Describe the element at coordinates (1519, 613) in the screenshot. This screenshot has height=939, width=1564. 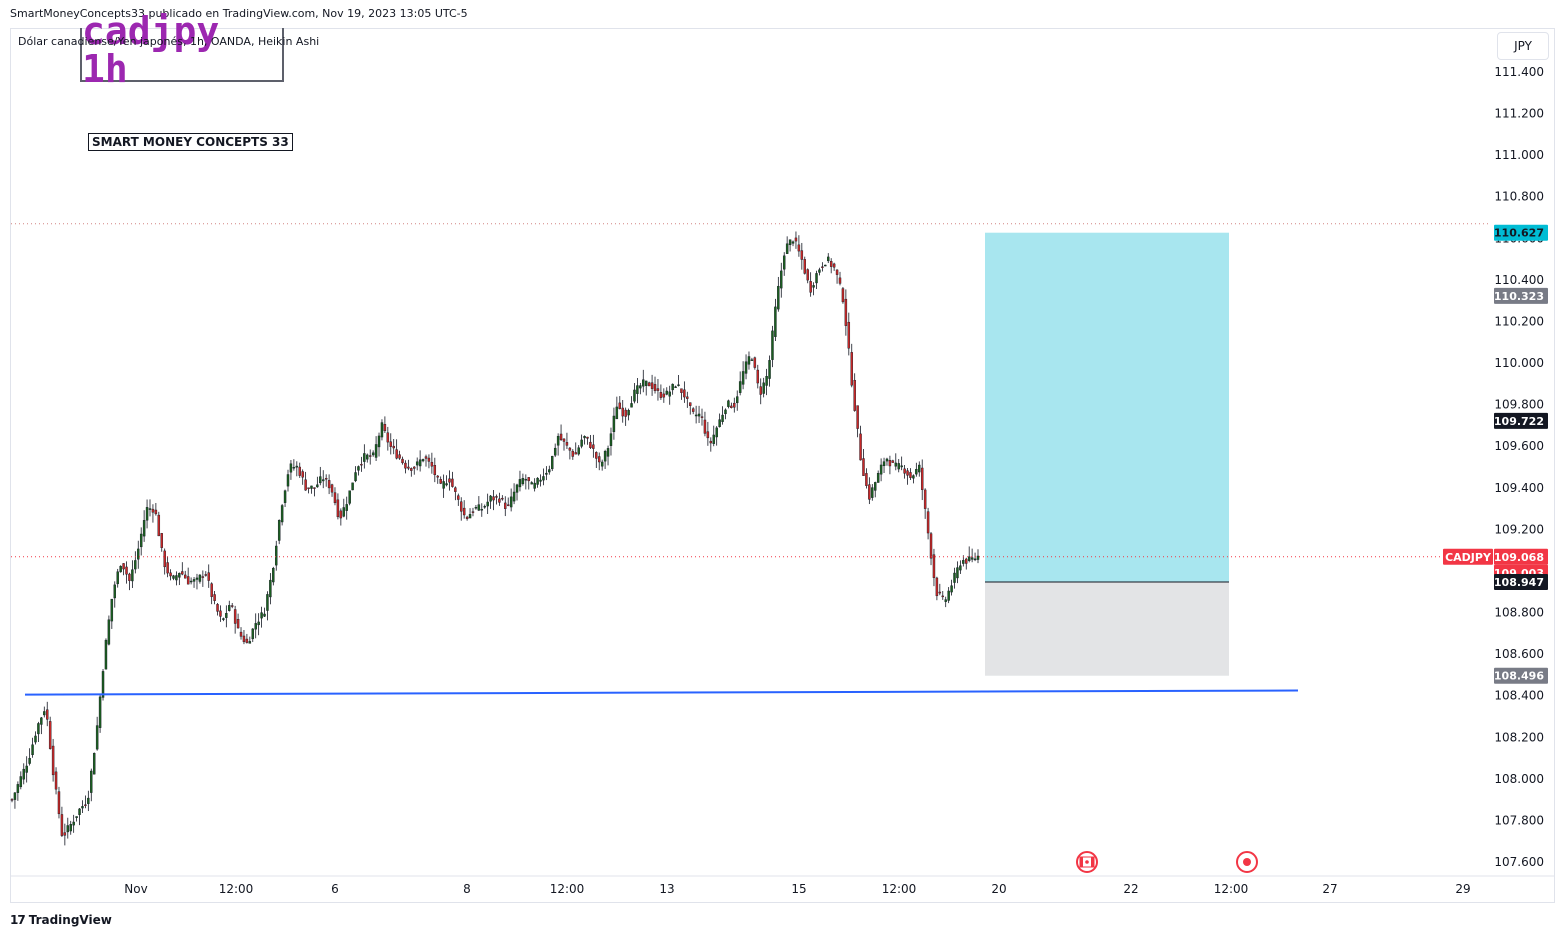
I see `y-tick-label: 108.800` at that location.